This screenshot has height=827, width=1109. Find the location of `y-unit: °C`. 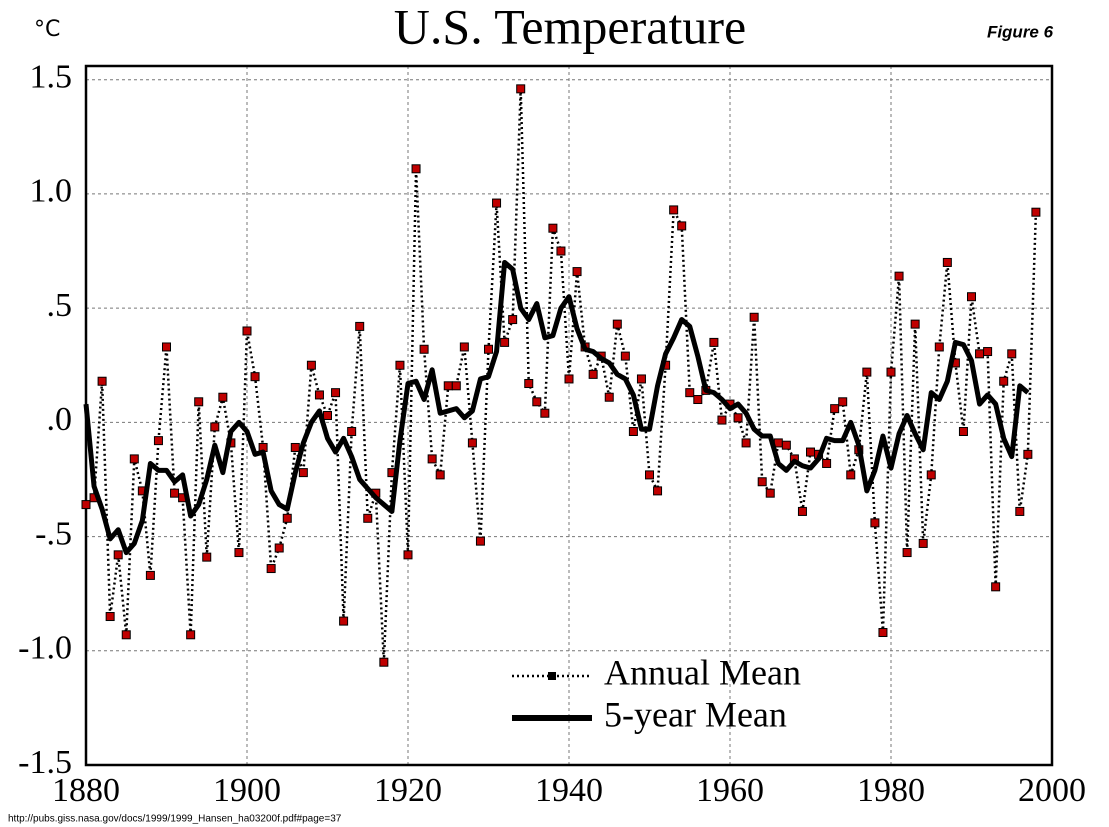

y-unit: °C is located at coordinates (47, 29).